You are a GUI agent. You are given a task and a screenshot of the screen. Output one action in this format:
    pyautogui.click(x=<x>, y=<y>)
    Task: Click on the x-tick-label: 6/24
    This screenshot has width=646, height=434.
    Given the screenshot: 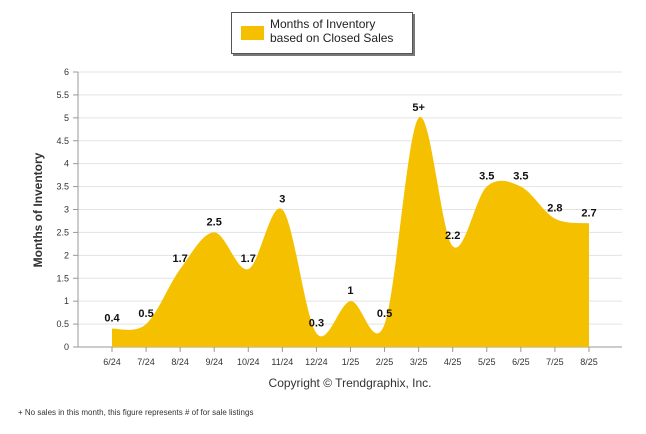 What is the action you would take?
    pyautogui.click(x=112, y=362)
    